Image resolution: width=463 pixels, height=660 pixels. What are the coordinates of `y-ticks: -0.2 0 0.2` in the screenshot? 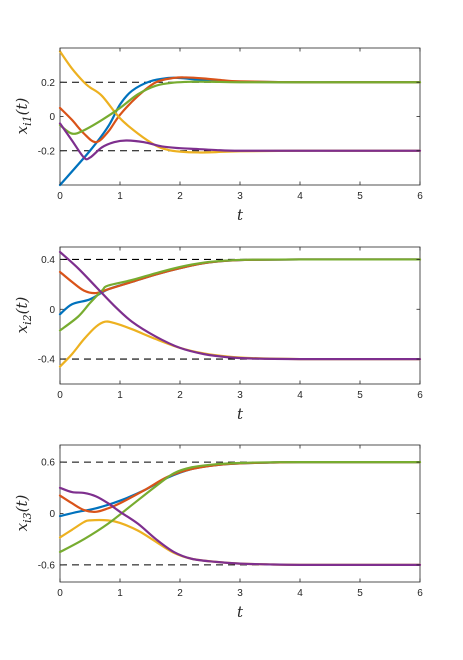 It's located at (229, 117).